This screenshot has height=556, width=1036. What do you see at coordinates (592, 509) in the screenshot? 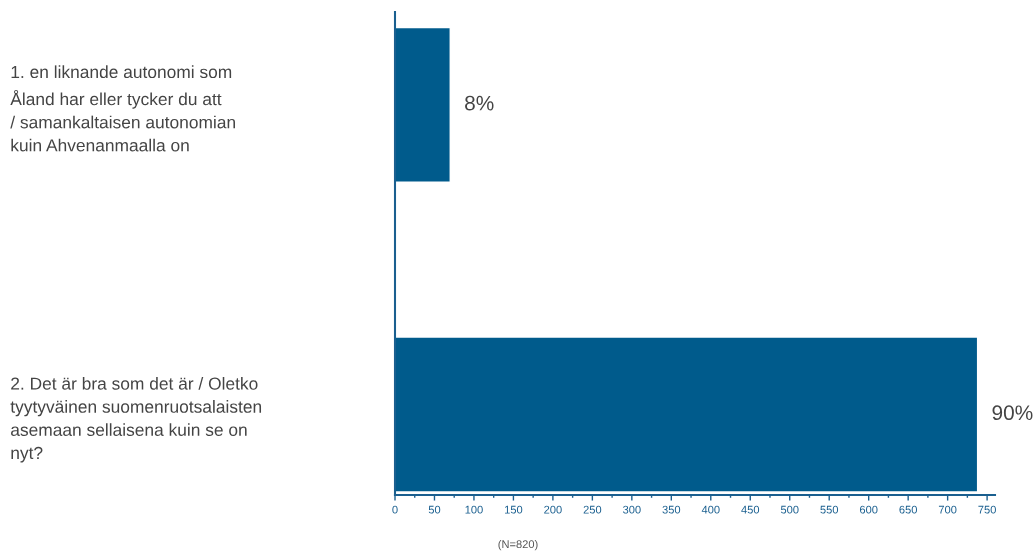
I see `x-tick-label: 250` at bounding box center [592, 509].